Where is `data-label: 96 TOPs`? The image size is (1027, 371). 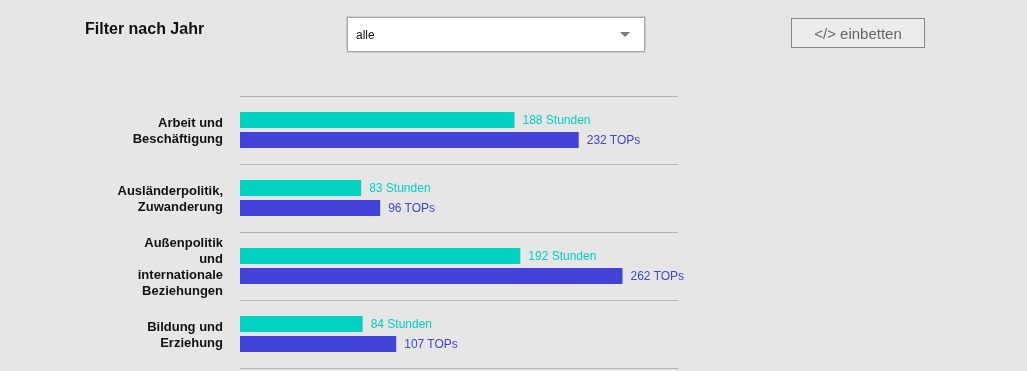 data-label: 96 TOPs is located at coordinates (412, 208).